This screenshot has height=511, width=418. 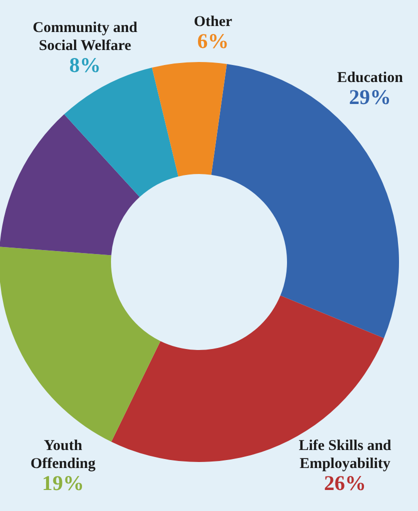 I want to click on data-label: 6%, so click(x=213, y=41).